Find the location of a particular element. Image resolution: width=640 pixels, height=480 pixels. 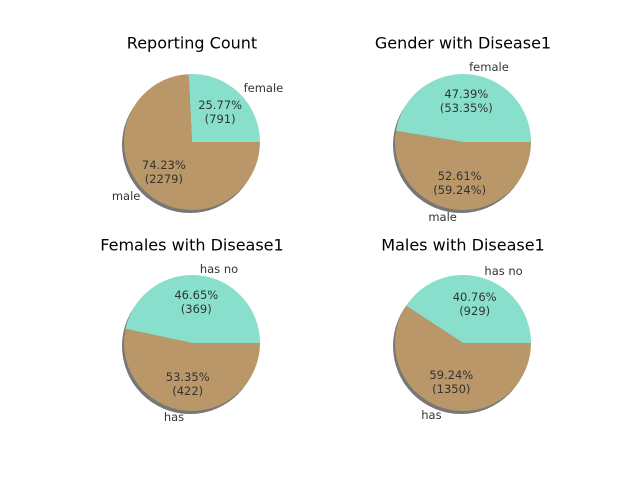

chart-title: Gender with Disease1 is located at coordinates (463, 43).